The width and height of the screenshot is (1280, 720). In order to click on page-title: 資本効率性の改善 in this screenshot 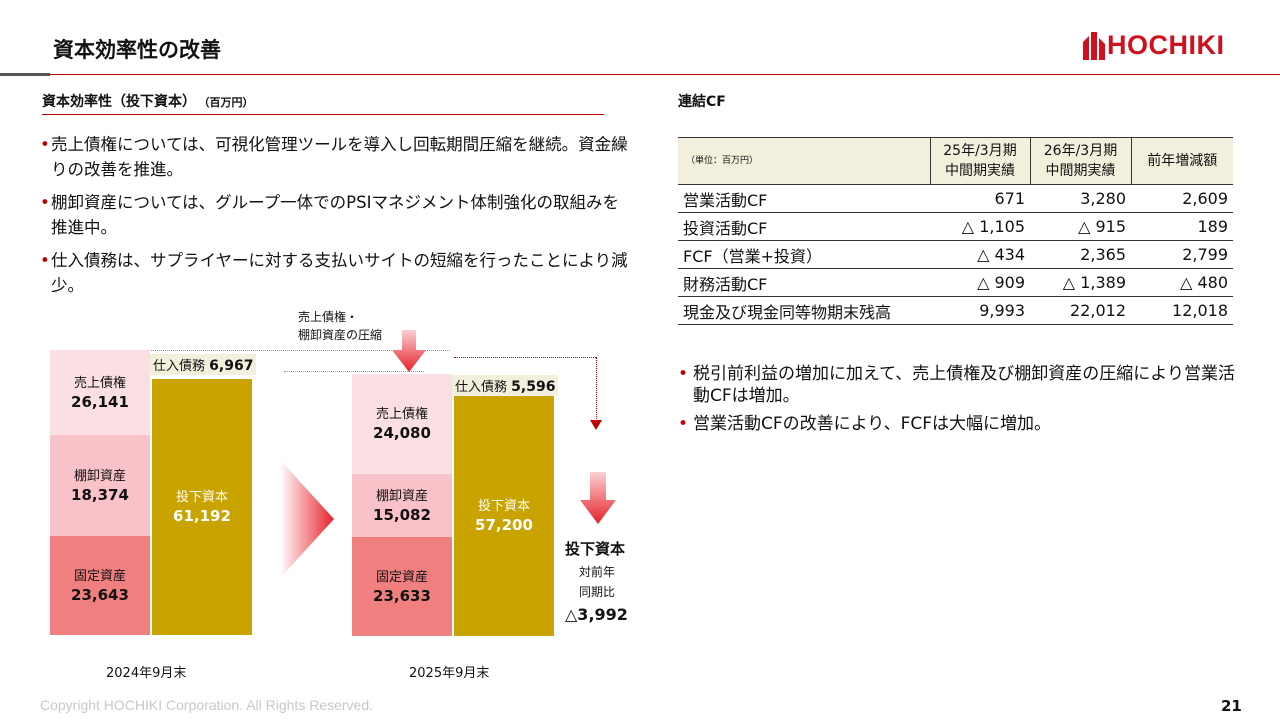, I will do `click(137, 50)`.